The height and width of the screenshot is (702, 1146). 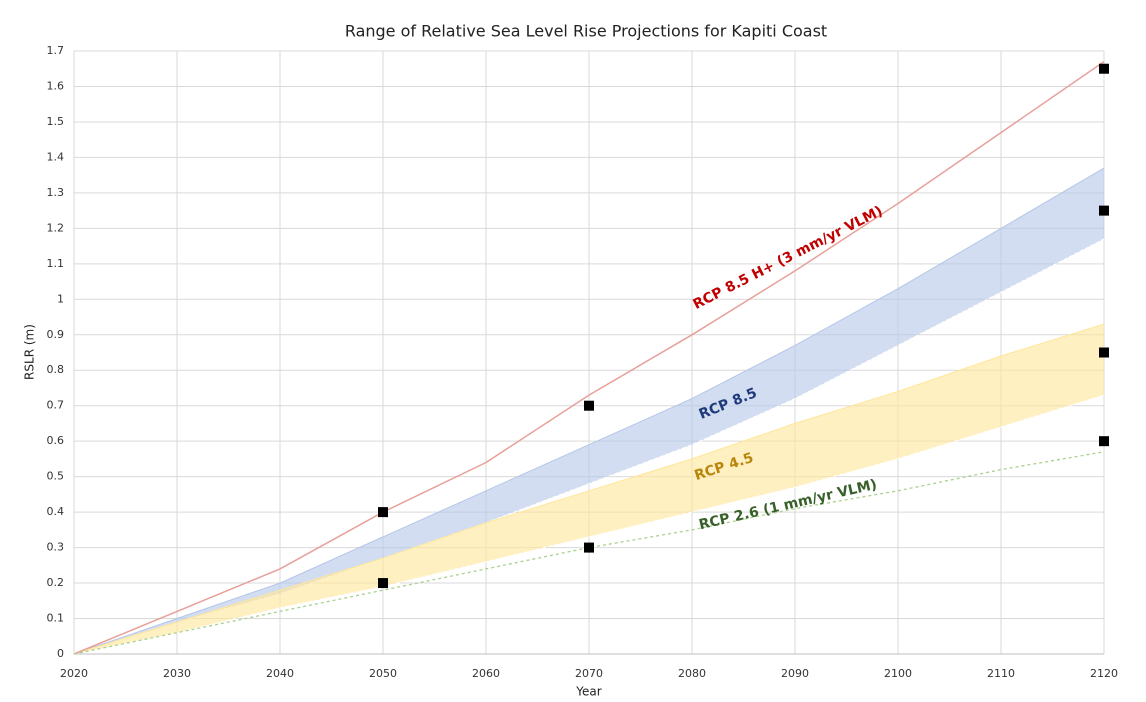 I want to click on y-axis-title: RSLR (m), so click(x=30, y=352).